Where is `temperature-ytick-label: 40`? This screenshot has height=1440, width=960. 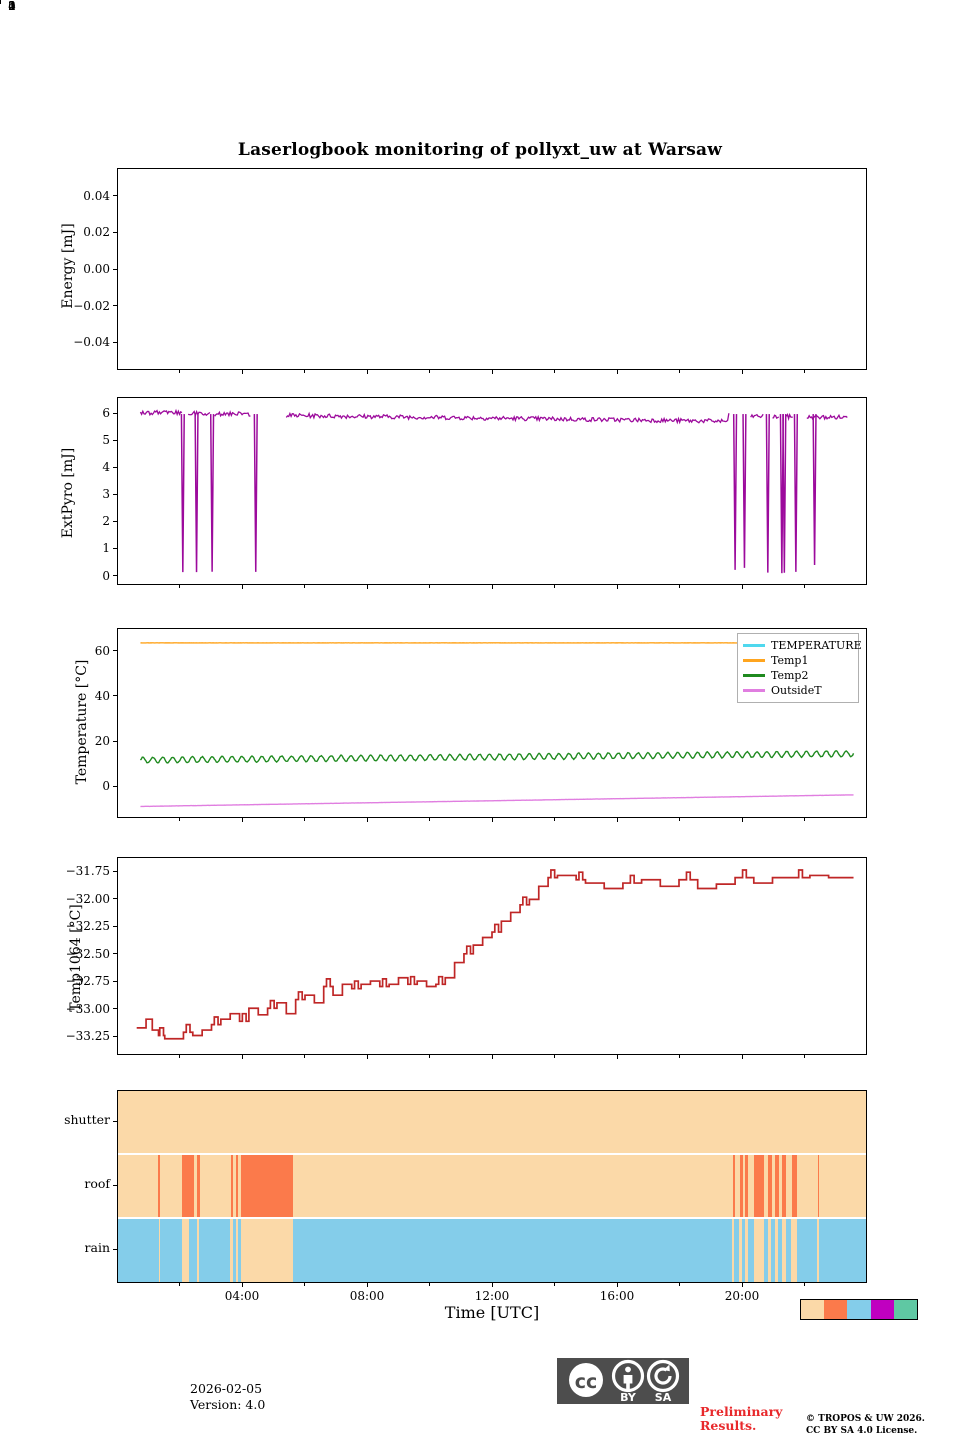
temperature-ytick-label: 40 is located at coordinates (102, 695).